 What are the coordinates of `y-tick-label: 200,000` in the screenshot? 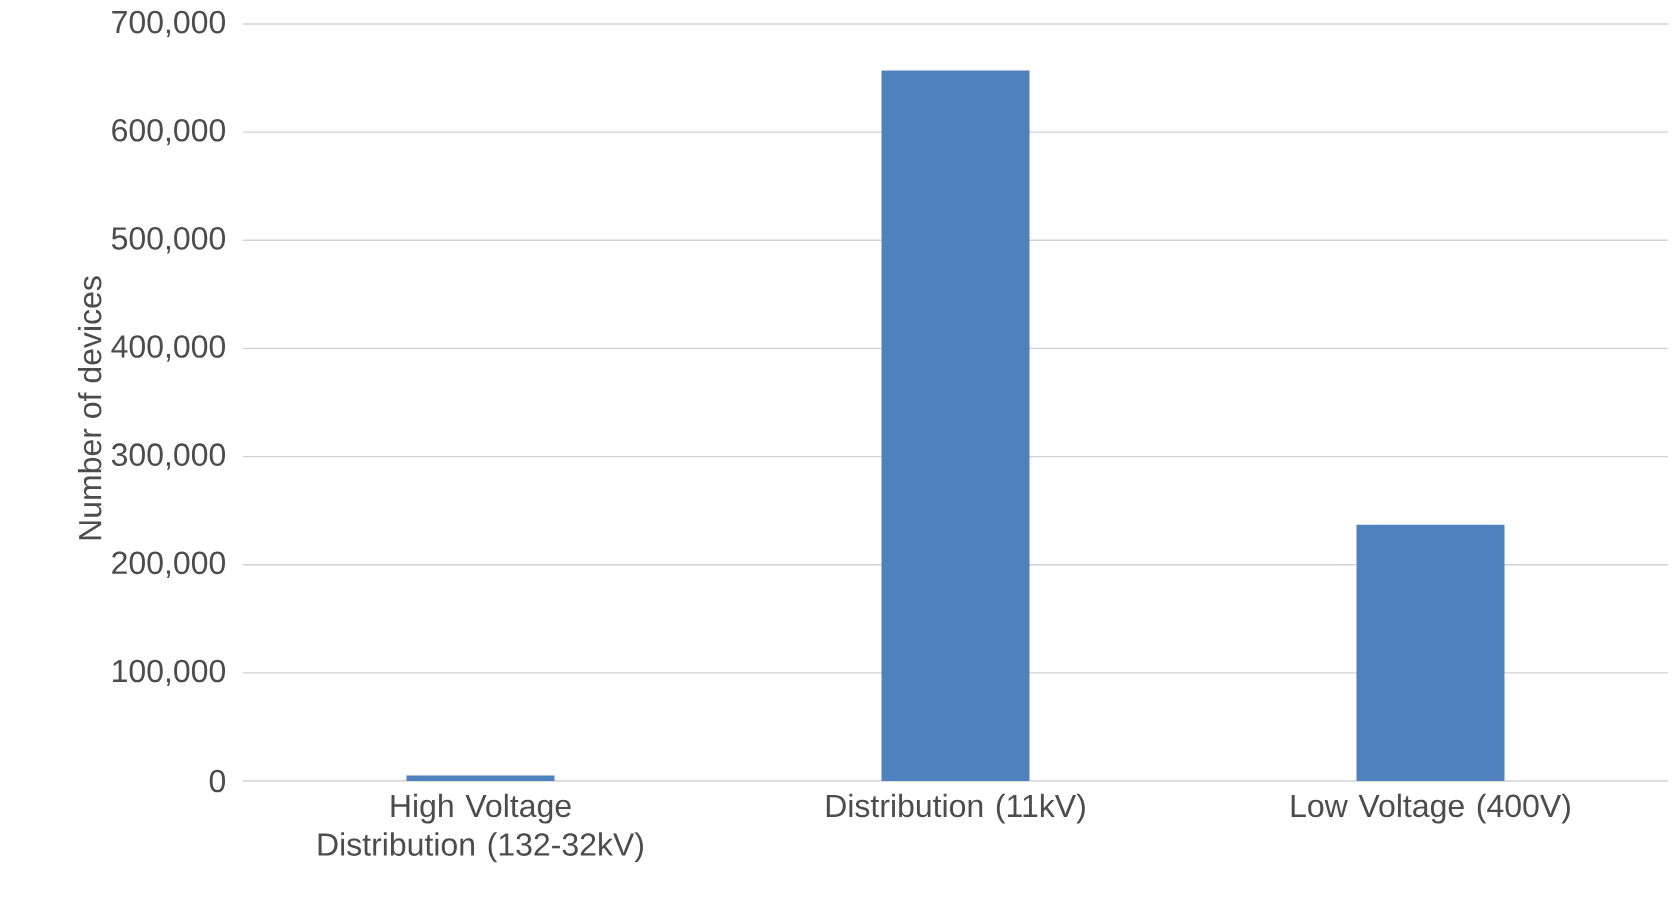 It's located at (169, 564).